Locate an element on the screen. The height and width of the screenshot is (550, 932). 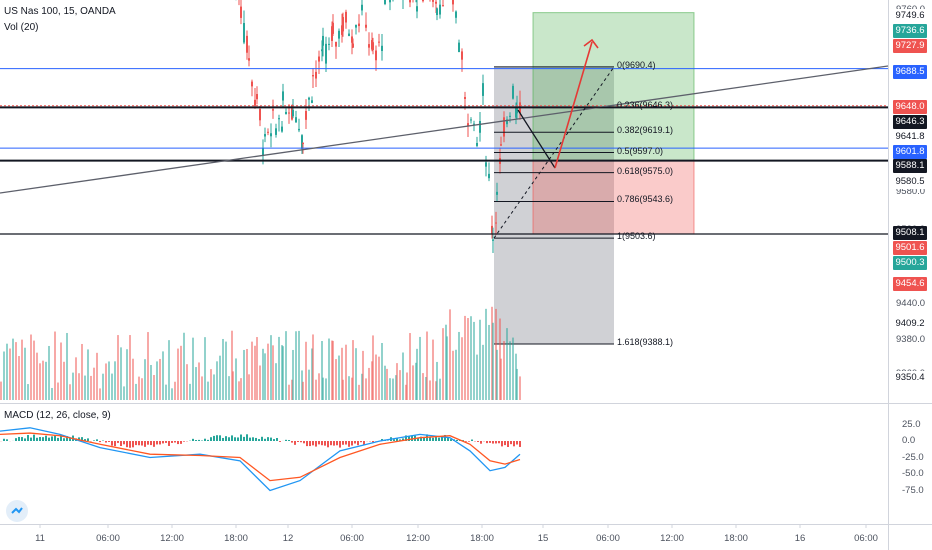
price-tag: 9688.5 is located at coordinates (910, 72).